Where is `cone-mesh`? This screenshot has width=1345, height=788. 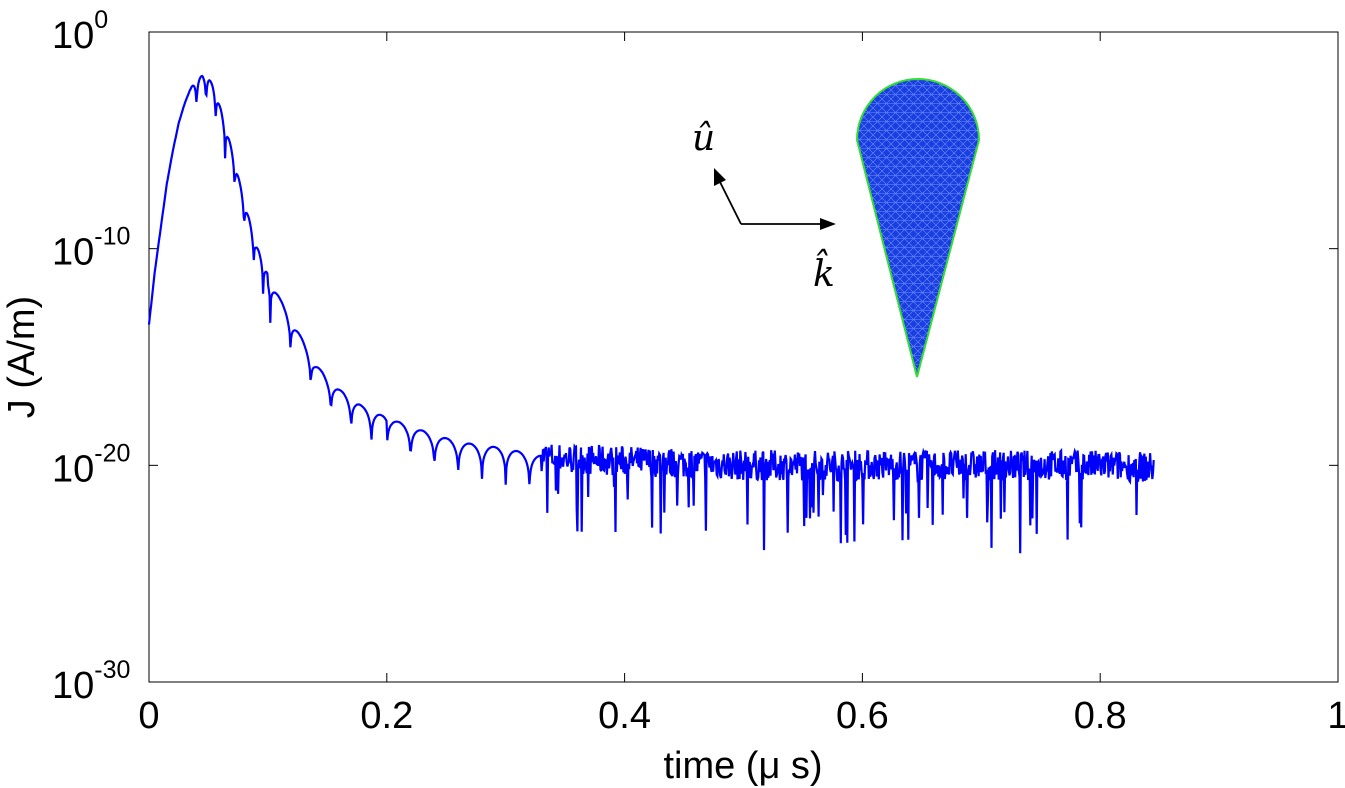
cone-mesh is located at coordinates (918, 228).